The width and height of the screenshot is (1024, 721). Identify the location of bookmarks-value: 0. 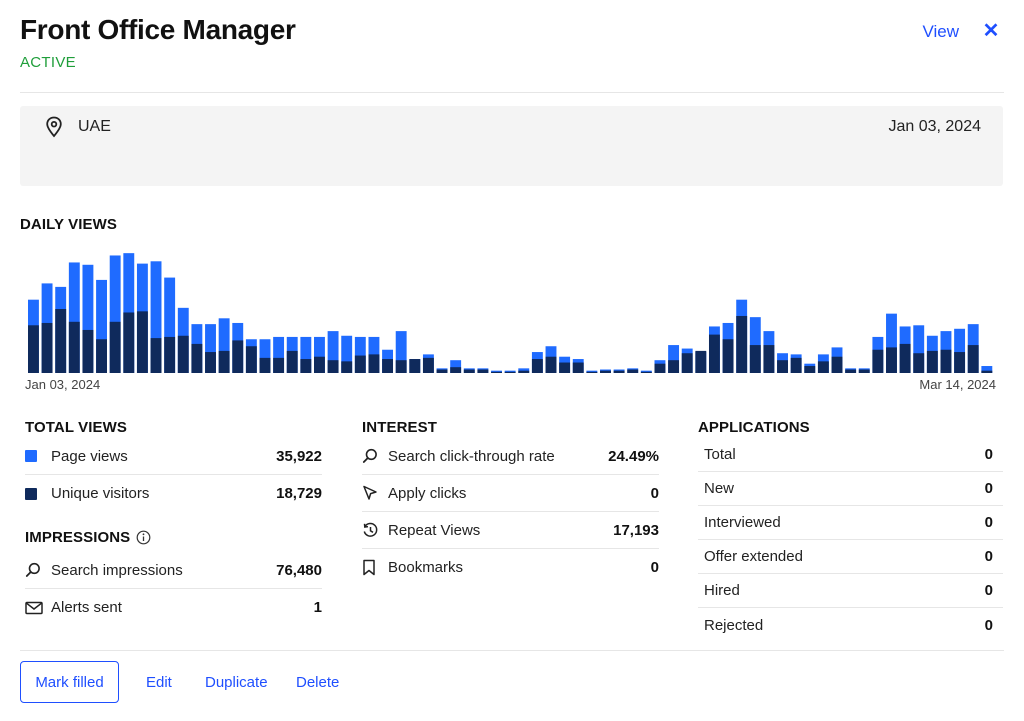
(654, 567).